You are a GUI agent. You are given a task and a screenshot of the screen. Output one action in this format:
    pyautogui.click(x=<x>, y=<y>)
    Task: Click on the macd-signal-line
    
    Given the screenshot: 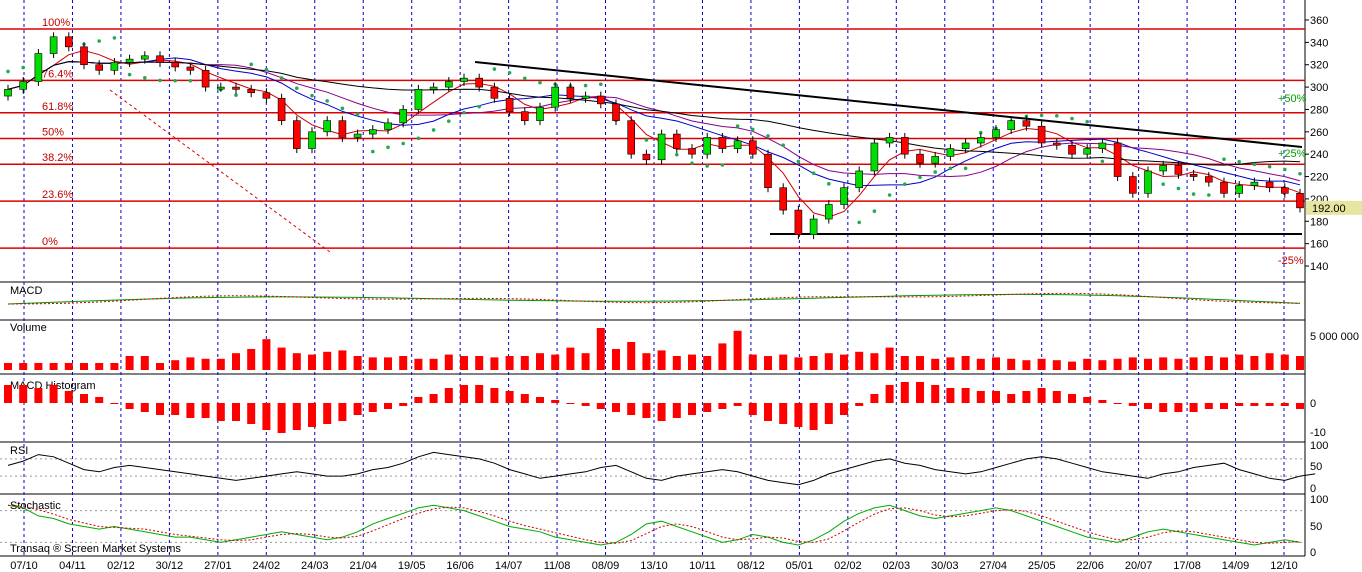 What is the action you would take?
    pyautogui.click(x=654, y=298)
    